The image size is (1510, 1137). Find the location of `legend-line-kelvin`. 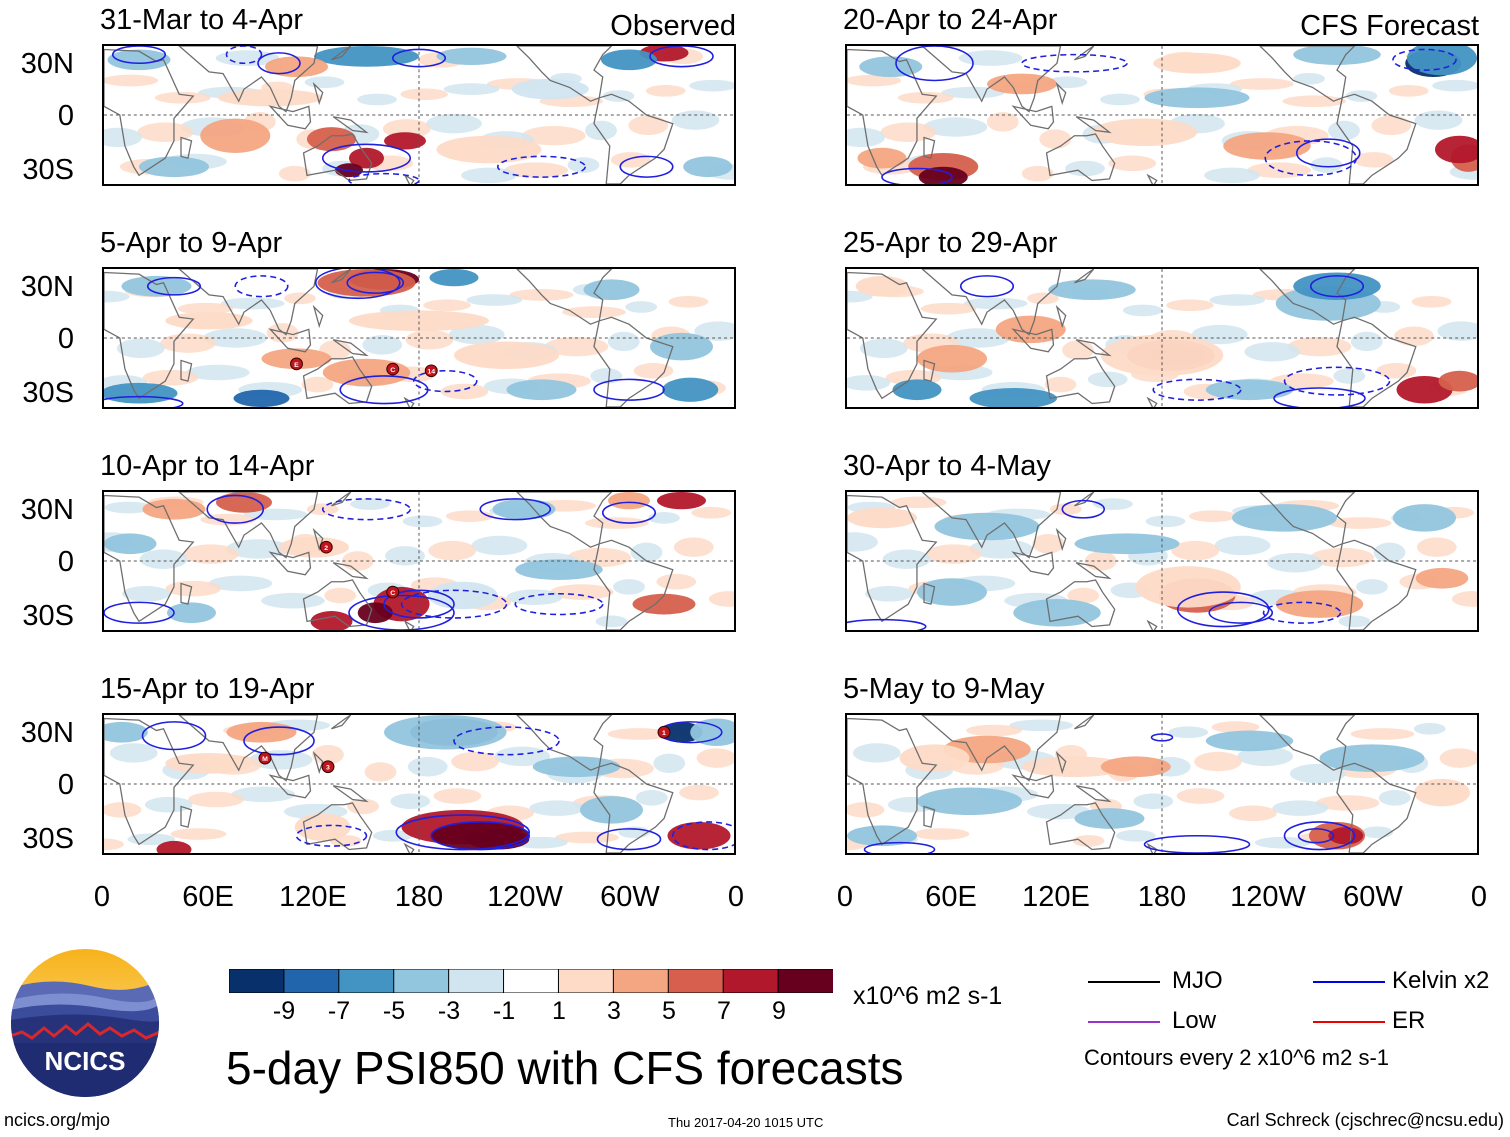

legend-line-kelvin is located at coordinates (1349, 982).